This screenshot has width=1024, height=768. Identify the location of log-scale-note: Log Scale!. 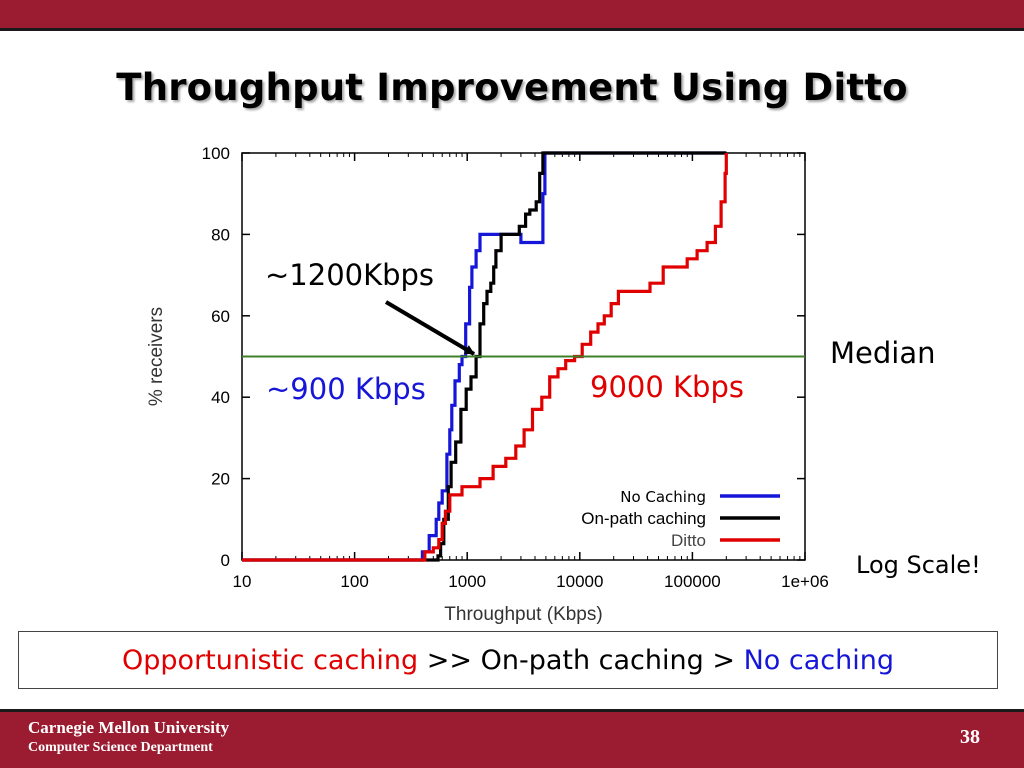
(918, 565).